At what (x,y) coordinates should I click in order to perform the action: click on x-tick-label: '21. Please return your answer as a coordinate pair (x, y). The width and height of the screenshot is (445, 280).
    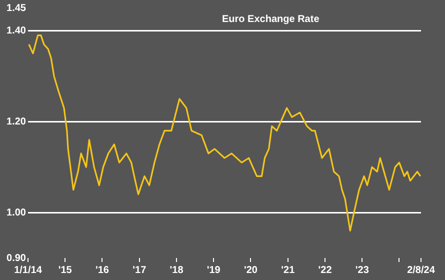
    Looking at the image, I should click on (288, 270).